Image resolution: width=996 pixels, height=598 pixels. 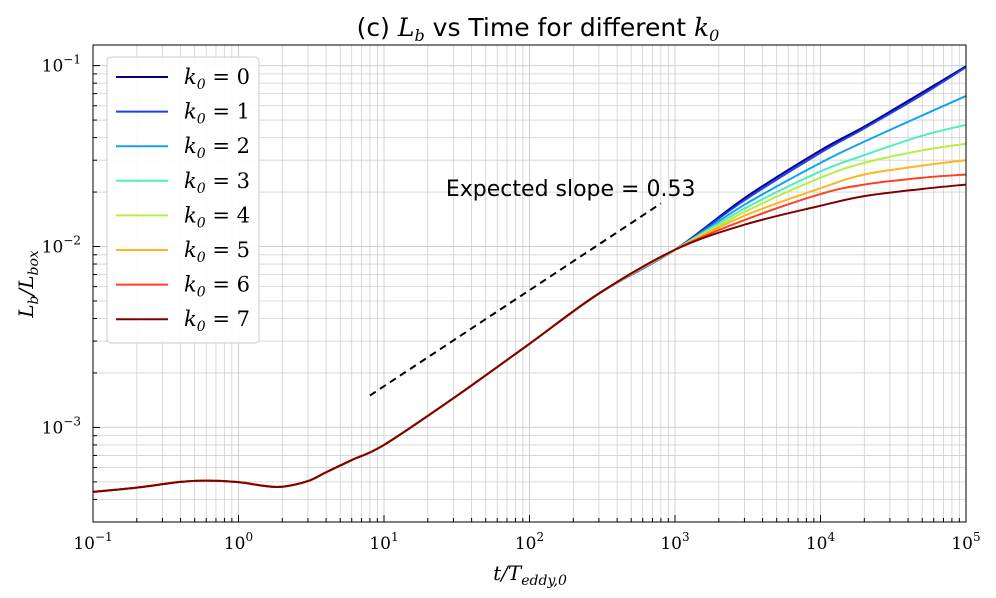 I want to click on x-tick-label: 10⁵, so click(x=965, y=542).